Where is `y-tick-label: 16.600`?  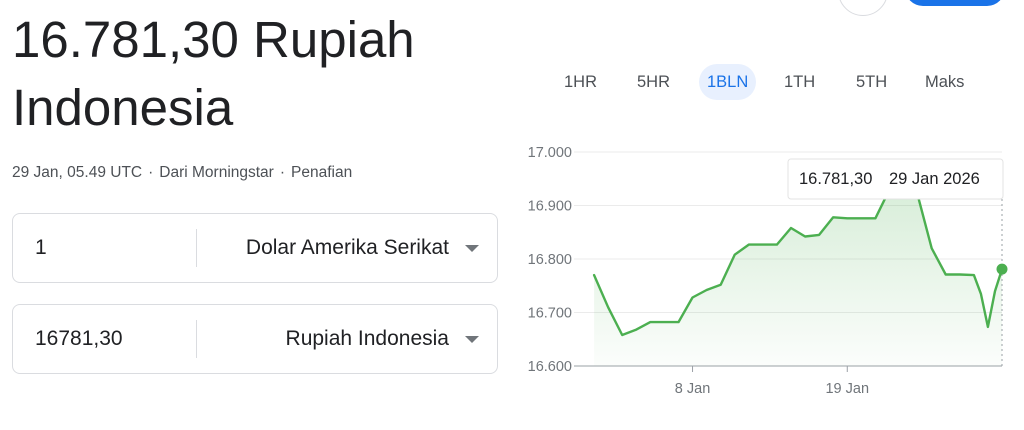
y-tick-label: 16.600 is located at coordinates (550, 367).